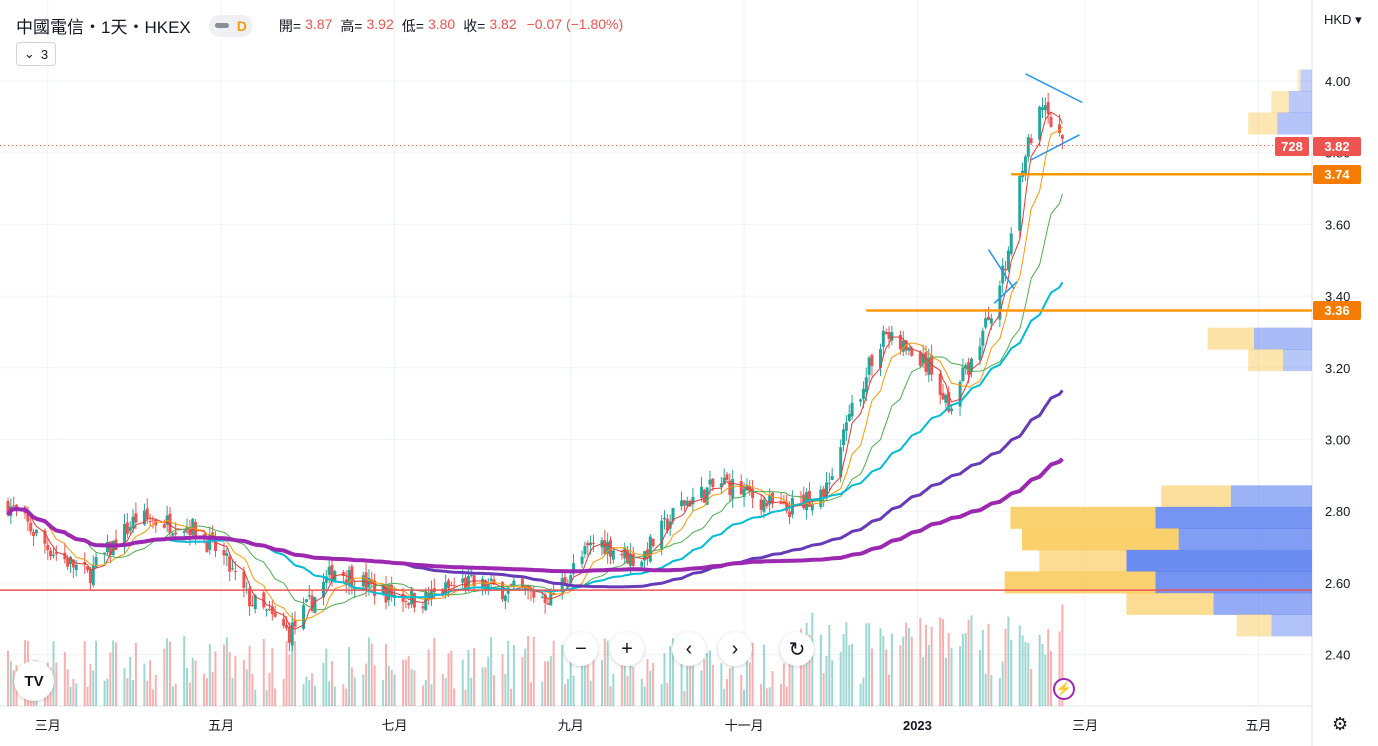 This screenshot has height=746, width=1378. Describe the element at coordinates (575, 23) in the screenshot. I see `change-value: −0.07 (−1.80%)` at that location.